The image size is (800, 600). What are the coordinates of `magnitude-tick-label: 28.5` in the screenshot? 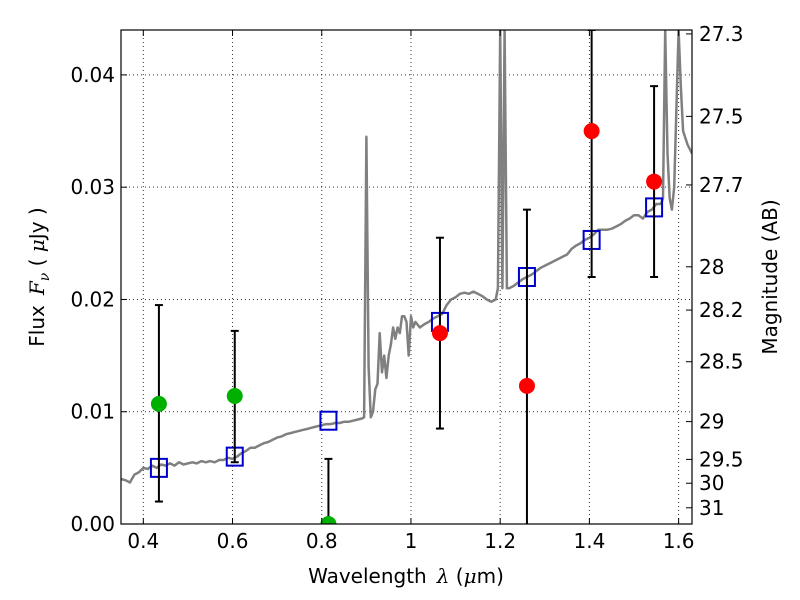 It's located at (721, 362).